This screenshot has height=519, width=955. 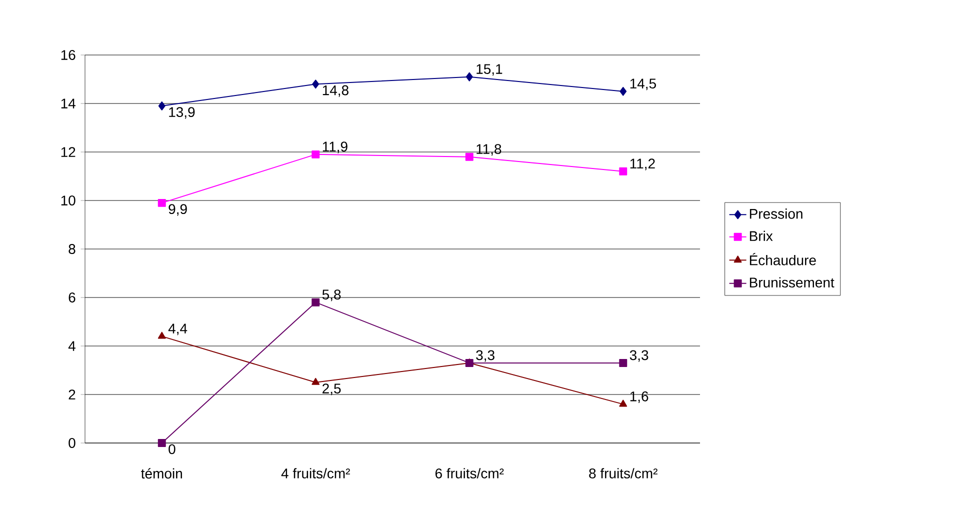 I want to click on y-tick-label: 4, so click(x=72, y=346).